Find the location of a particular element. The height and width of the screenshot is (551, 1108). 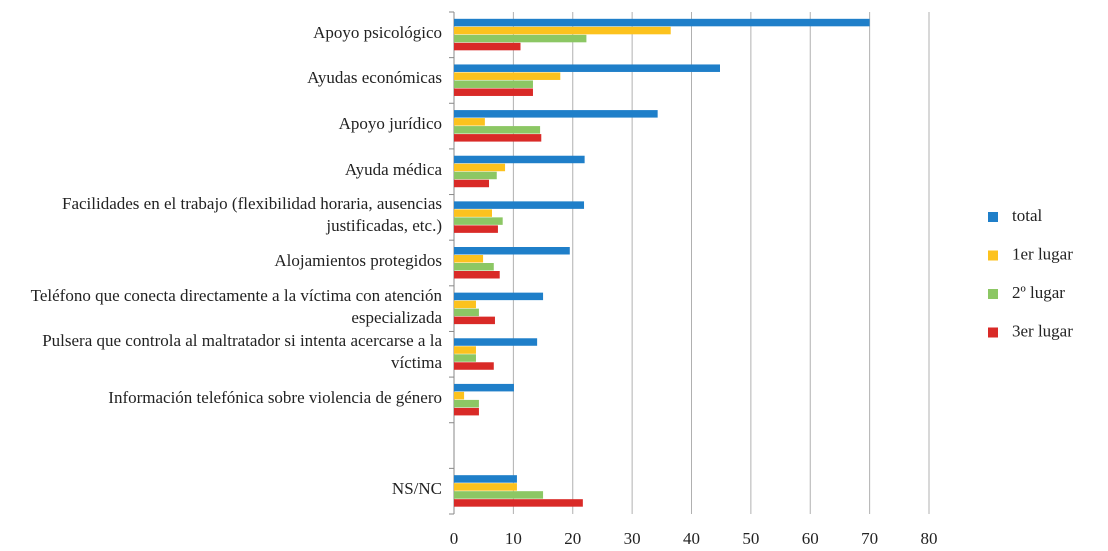

x-tick-label: 70 is located at coordinates (869, 538).